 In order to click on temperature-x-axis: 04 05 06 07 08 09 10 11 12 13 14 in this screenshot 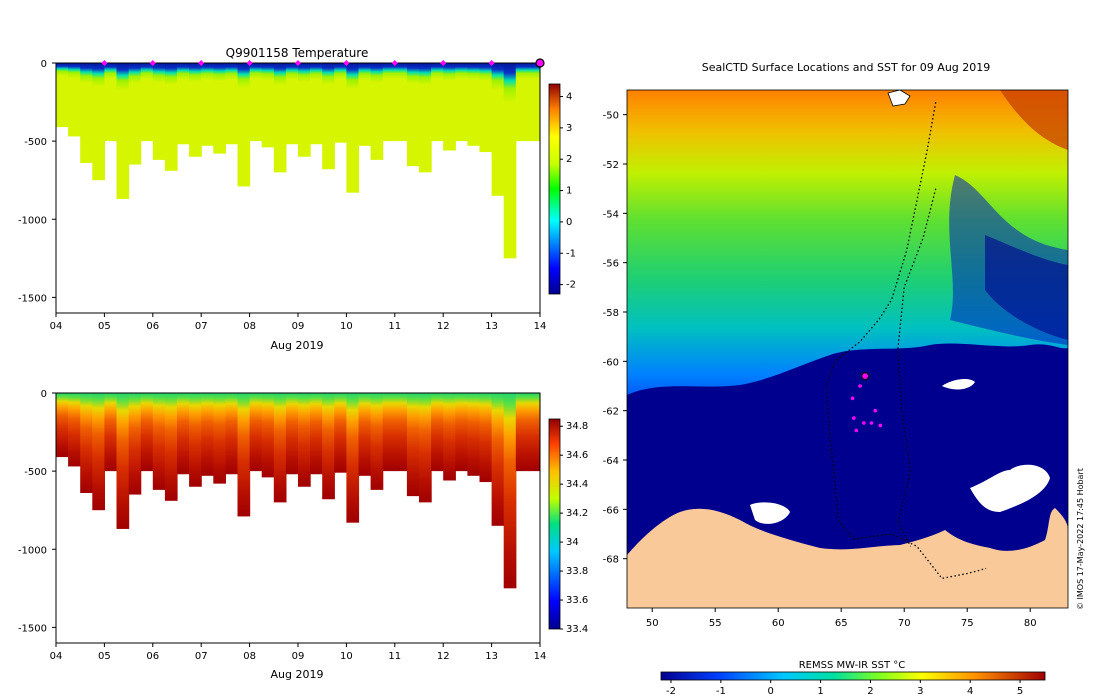, I will do `click(298, 322)`.